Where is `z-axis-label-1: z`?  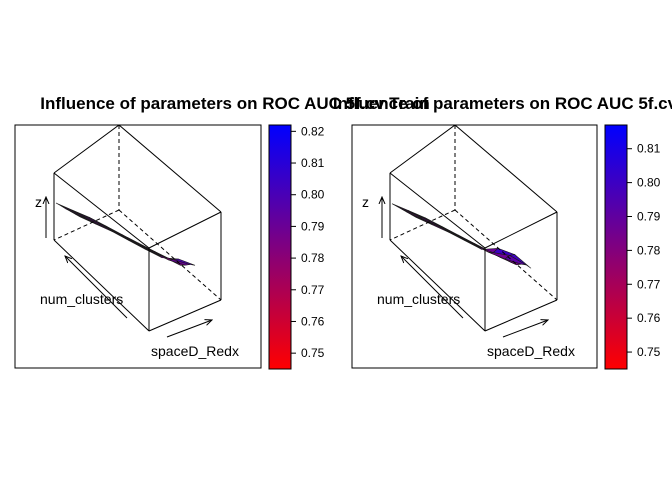
z-axis-label-1: z is located at coordinates (38, 202).